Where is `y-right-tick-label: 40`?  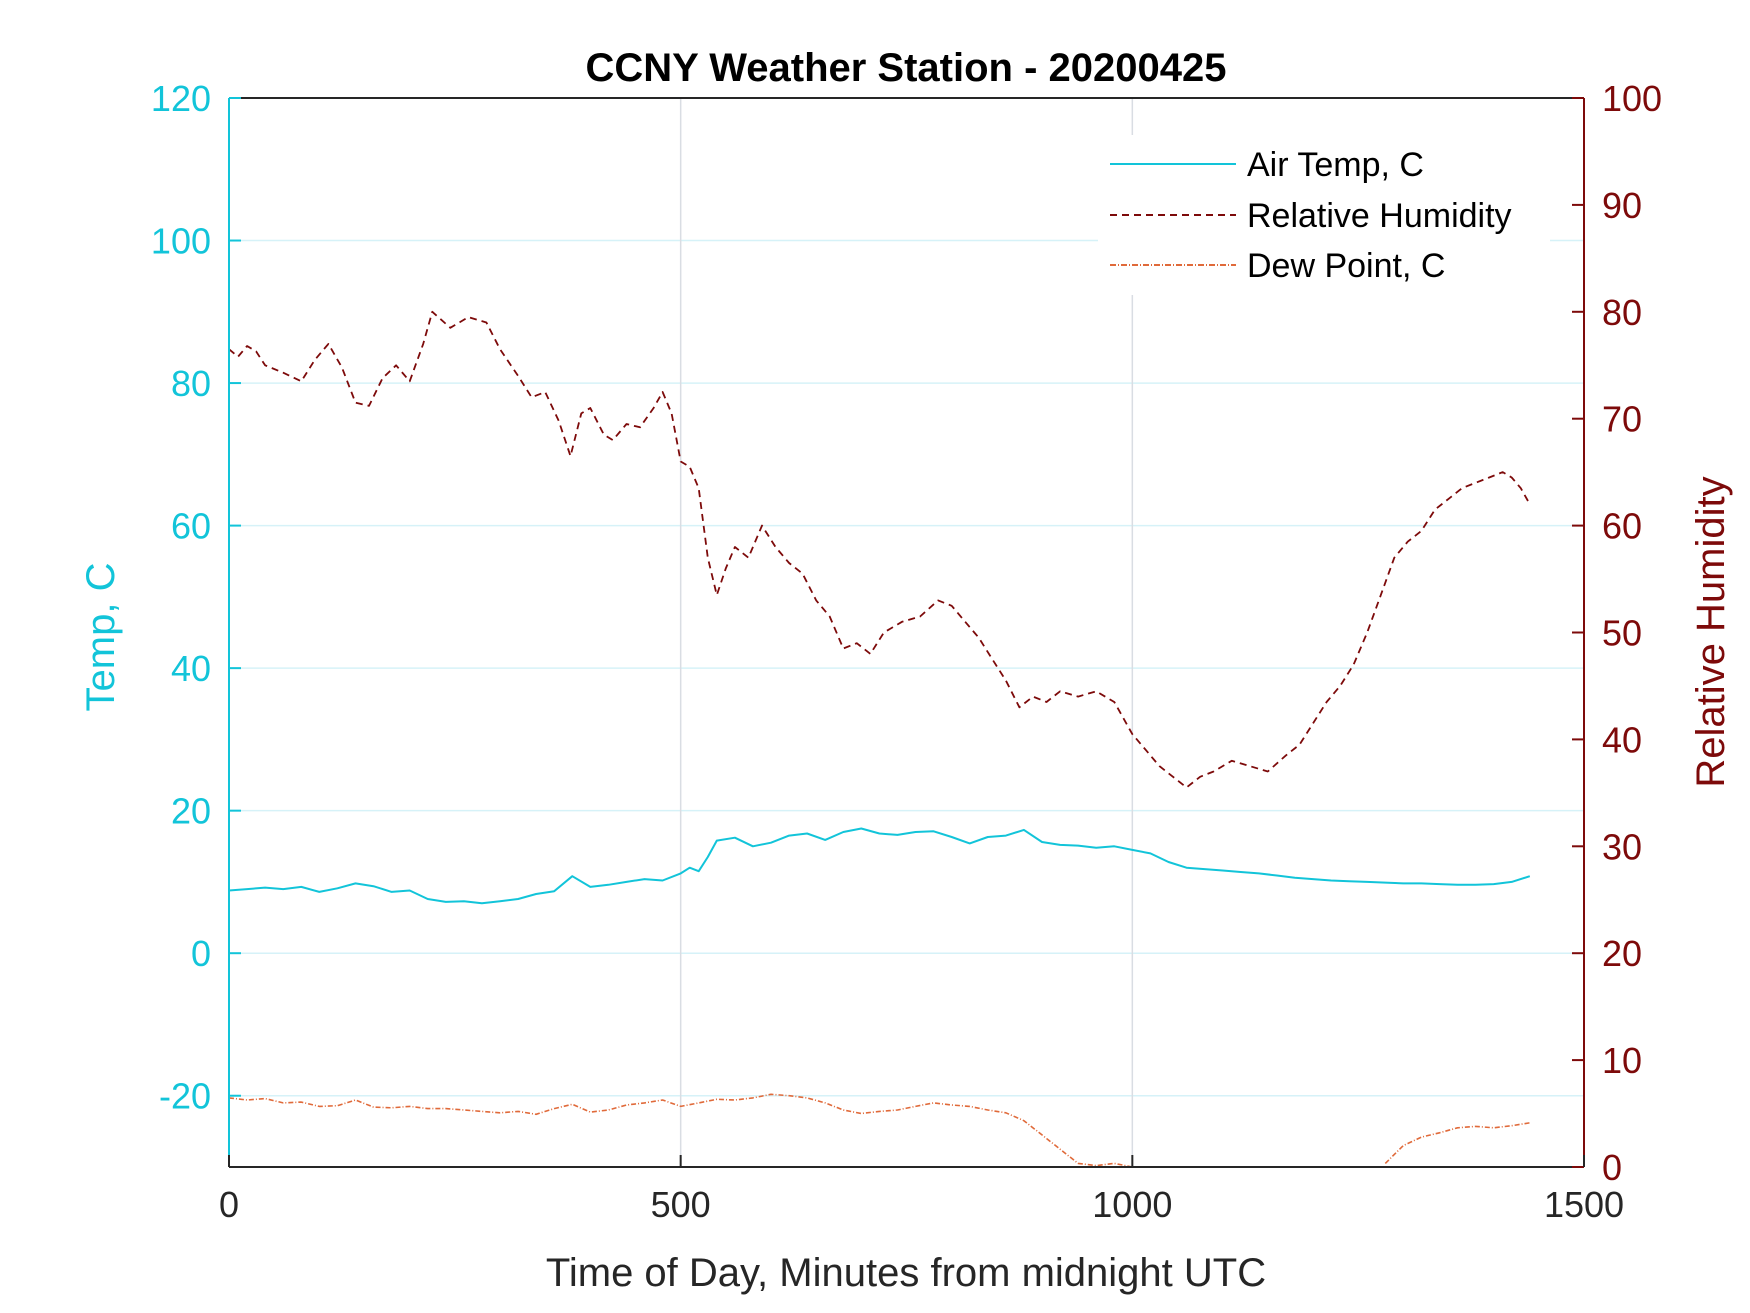 y-right-tick-label: 40 is located at coordinates (1622, 739).